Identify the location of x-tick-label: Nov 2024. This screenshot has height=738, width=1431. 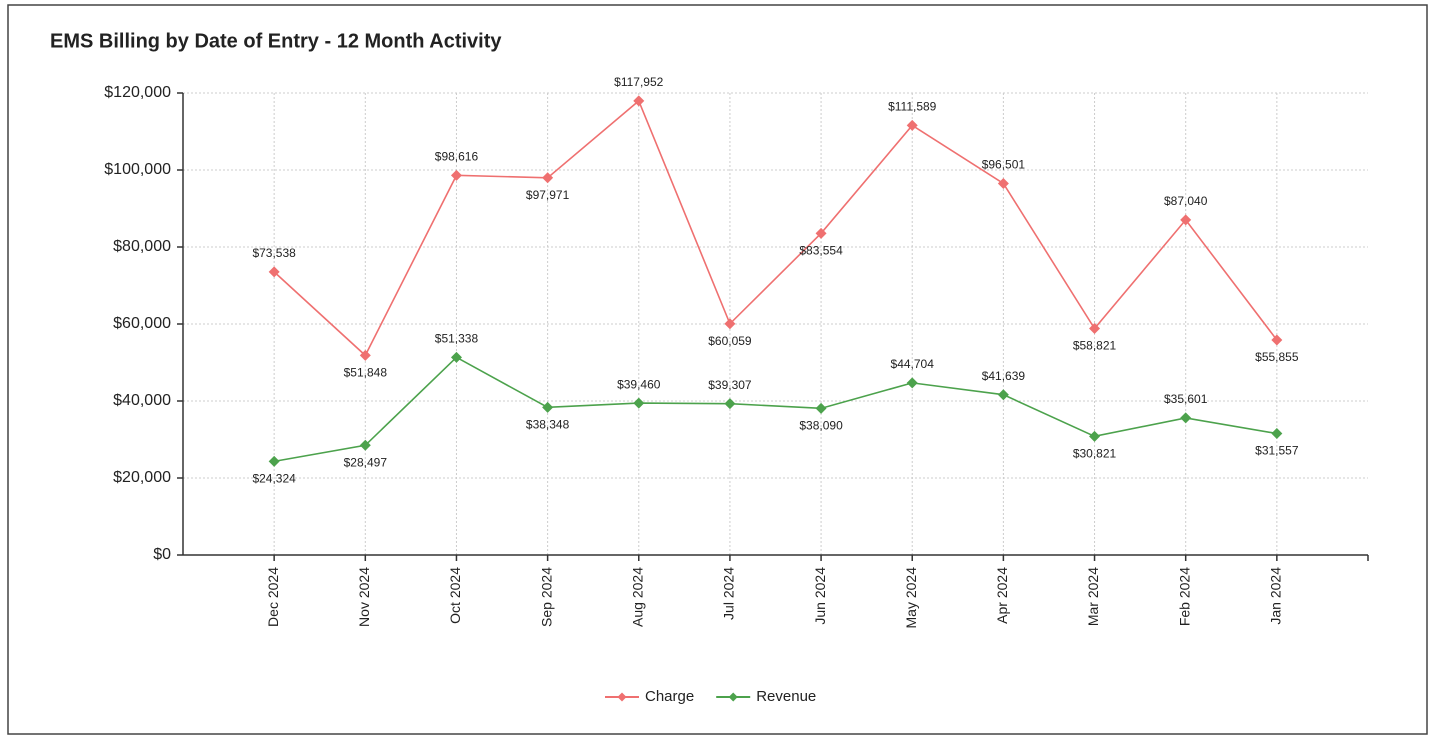
(364, 597).